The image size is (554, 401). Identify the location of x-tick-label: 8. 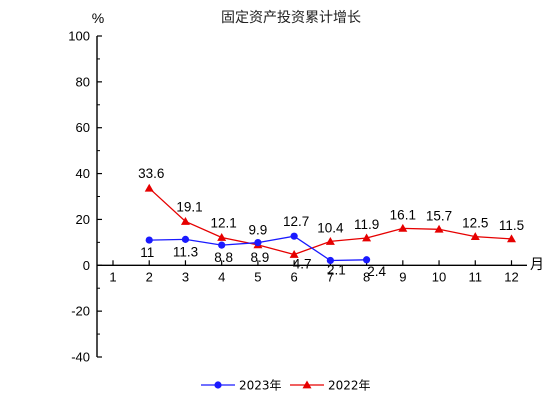
(366, 276).